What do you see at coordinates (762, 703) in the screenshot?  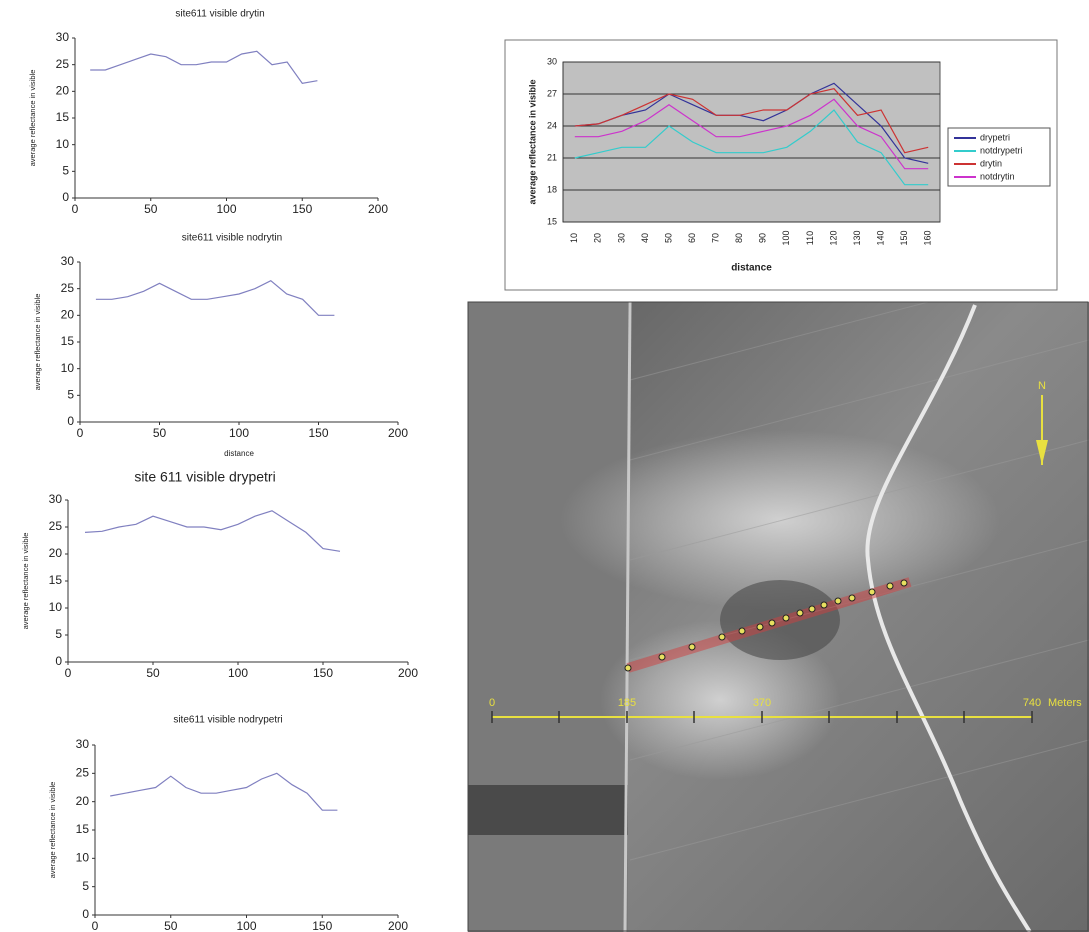 I see `scale-label: 370` at bounding box center [762, 703].